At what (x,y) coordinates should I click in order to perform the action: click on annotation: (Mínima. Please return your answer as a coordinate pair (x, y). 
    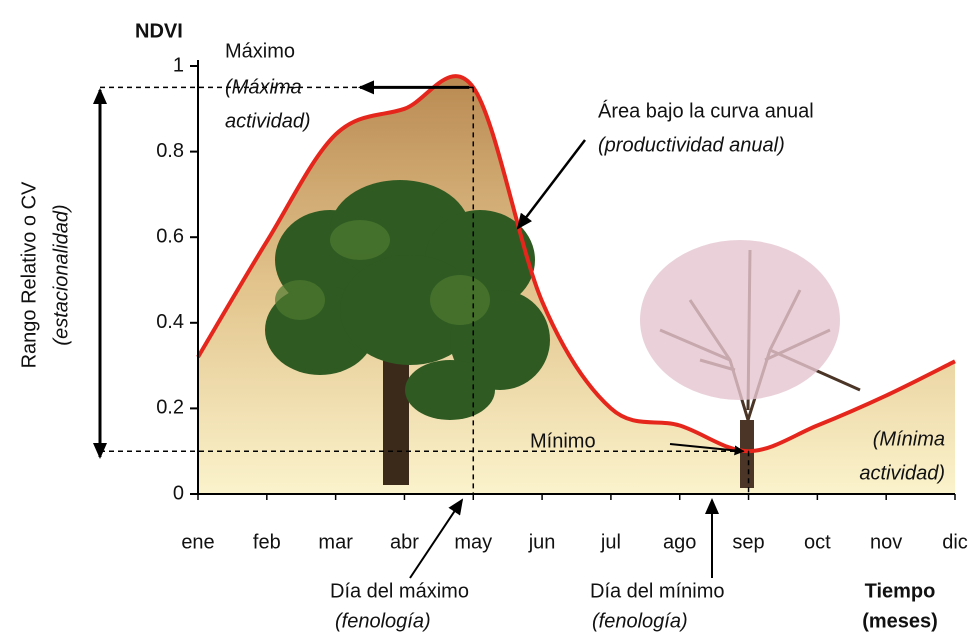
    Looking at the image, I should click on (909, 439).